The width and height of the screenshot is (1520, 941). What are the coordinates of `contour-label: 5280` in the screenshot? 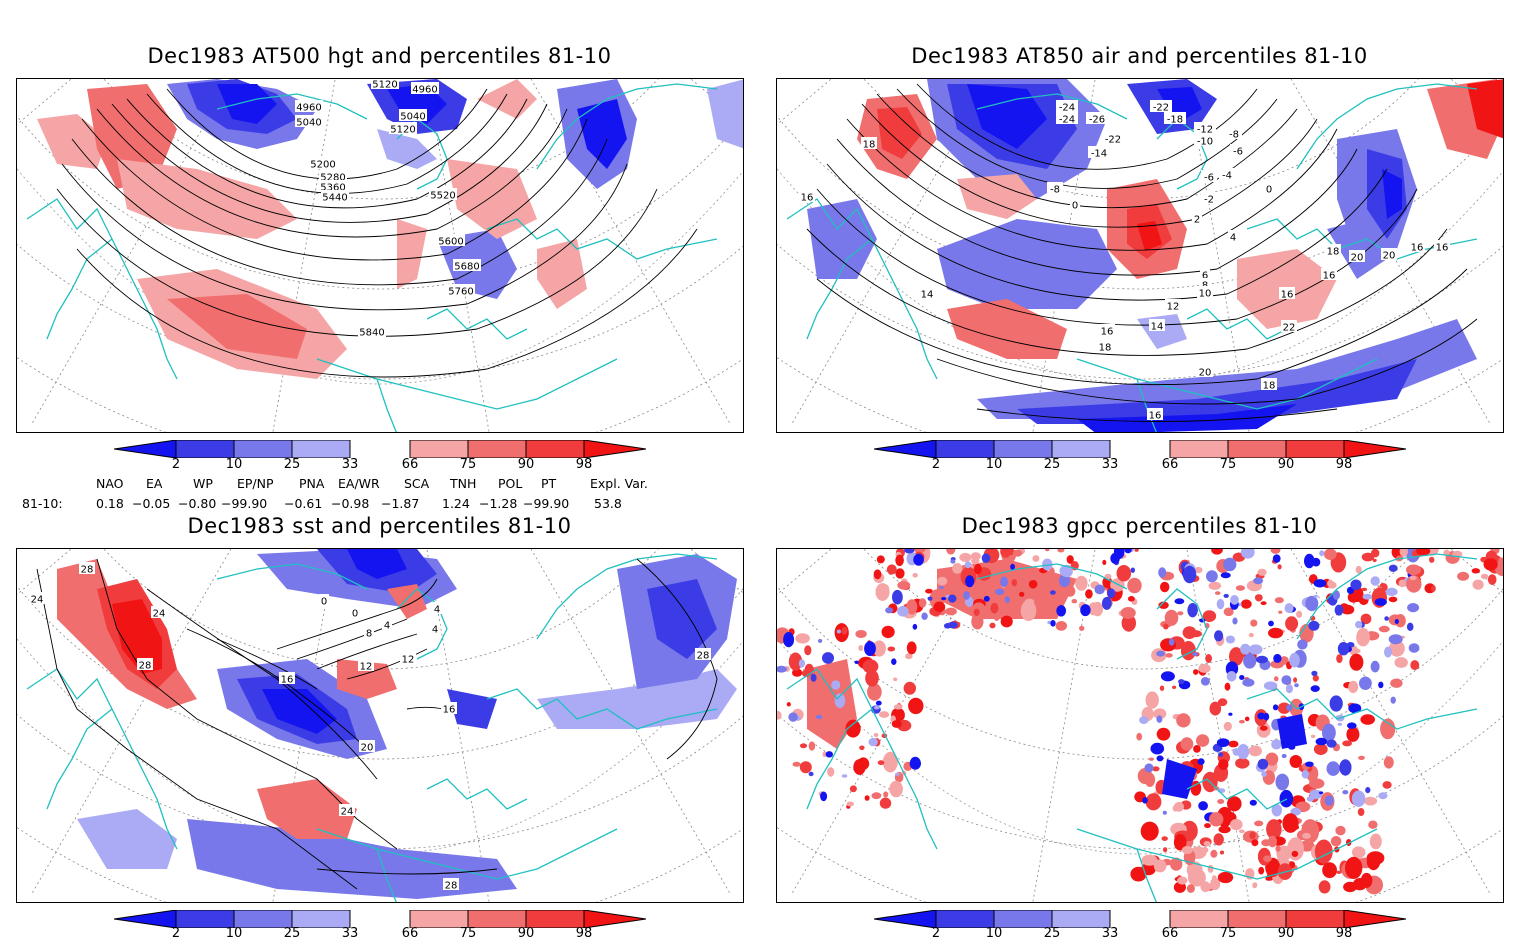 It's located at (332, 178).